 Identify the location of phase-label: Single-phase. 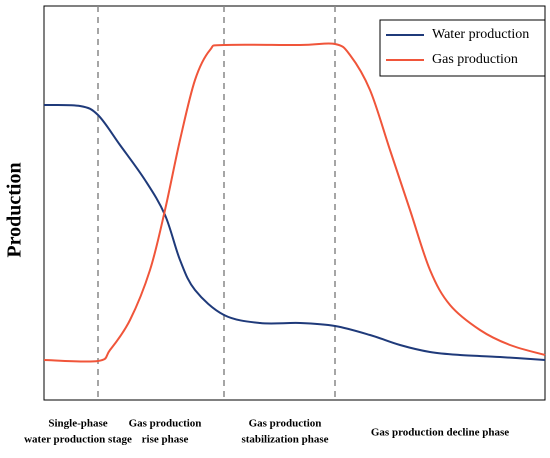
(77, 424).